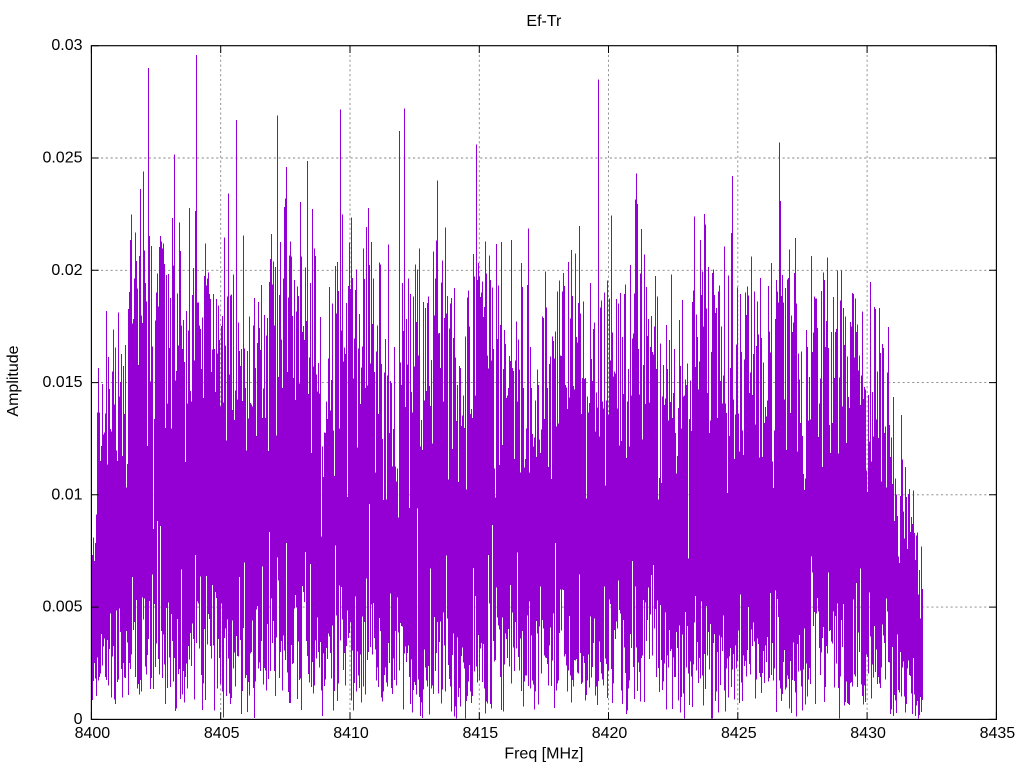 This screenshot has width=1024, height=773. I want to click on svg-text: 0.01, so click(66, 494).